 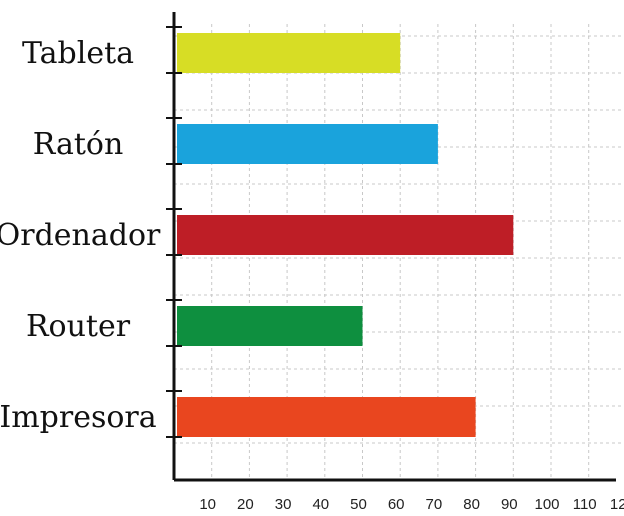 What do you see at coordinates (585, 504) in the screenshot?
I see `x-tick-label: 110` at bounding box center [585, 504].